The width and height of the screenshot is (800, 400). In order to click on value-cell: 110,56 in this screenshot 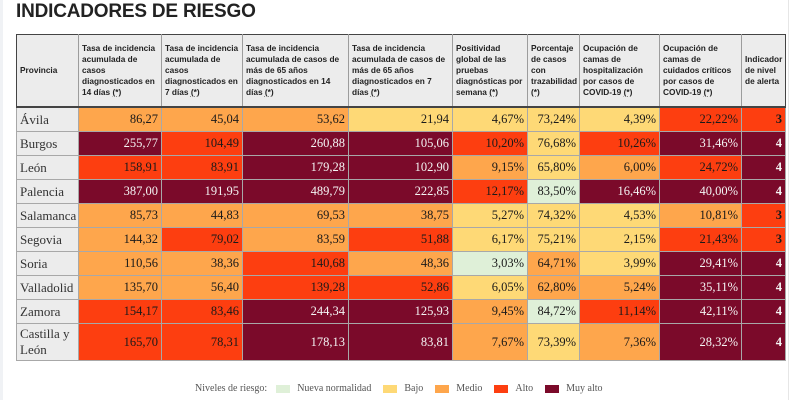, I will do `click(120, 263)`.